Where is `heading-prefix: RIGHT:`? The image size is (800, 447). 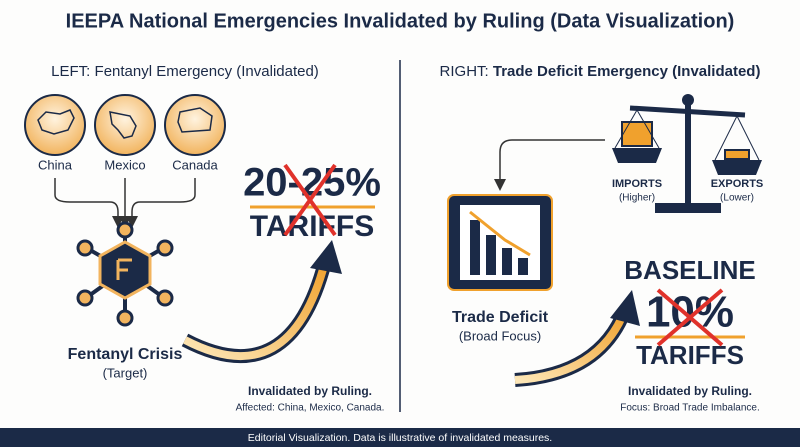 heading-prefix: RIGHT: is located at coordinates (464, 71).